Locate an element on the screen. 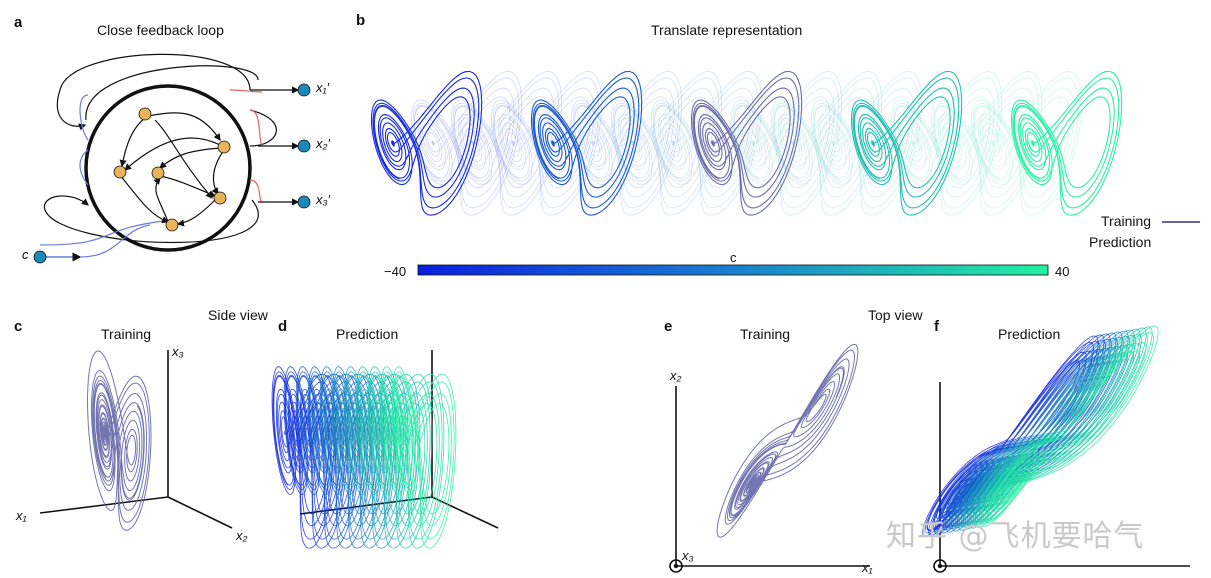  training-attractor-side is located at coordinates (119, 440).